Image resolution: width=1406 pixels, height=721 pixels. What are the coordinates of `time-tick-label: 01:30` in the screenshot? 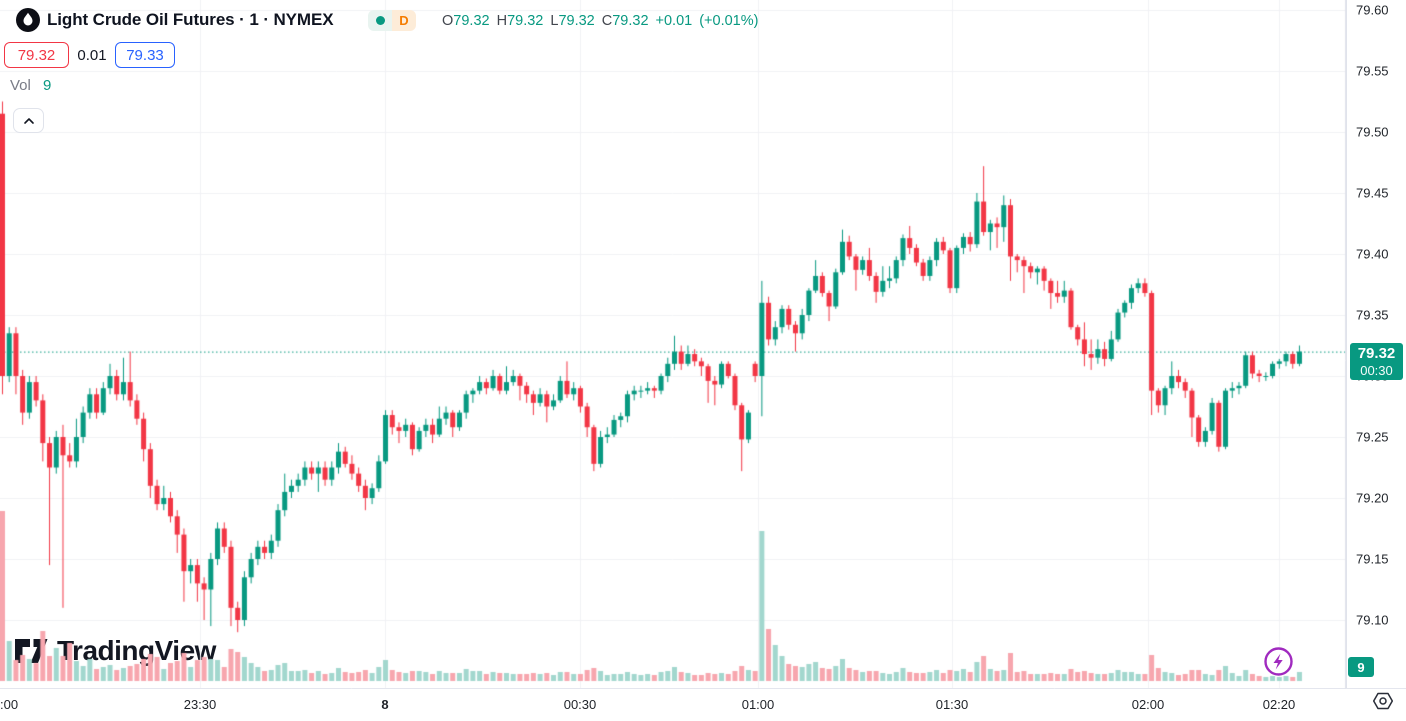 It's located at (952, 704).